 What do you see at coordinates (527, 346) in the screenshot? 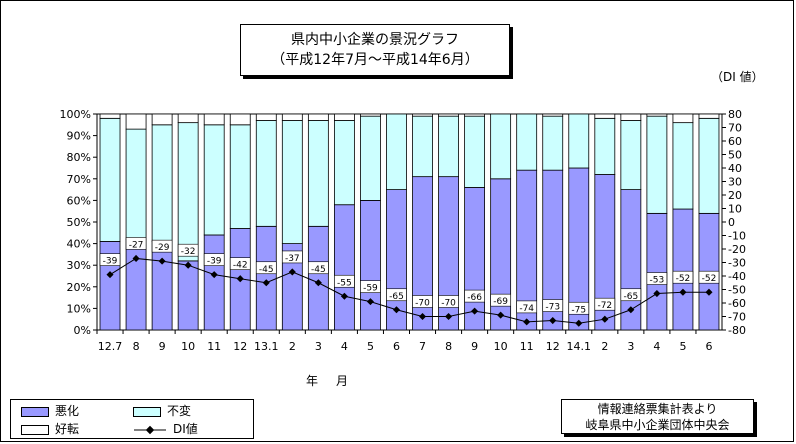
I see `x-tick-label: 11` at bounding box center [527, 346].